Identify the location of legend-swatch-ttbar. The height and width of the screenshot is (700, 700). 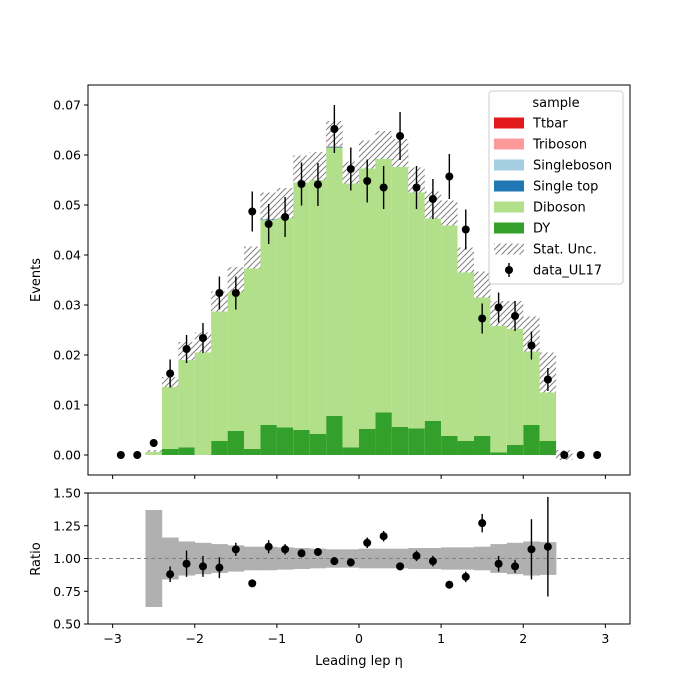
(509, 123).